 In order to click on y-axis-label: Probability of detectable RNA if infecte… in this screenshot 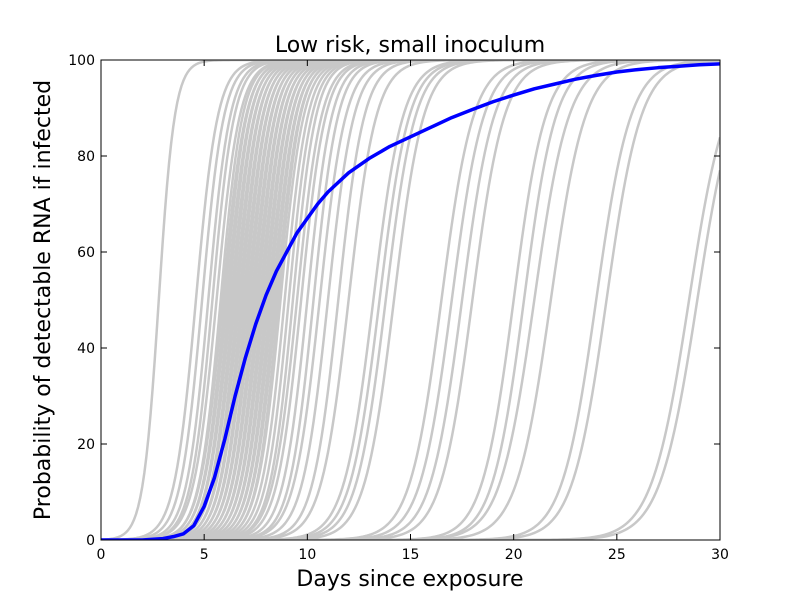, I will do `click(43, 300)`.